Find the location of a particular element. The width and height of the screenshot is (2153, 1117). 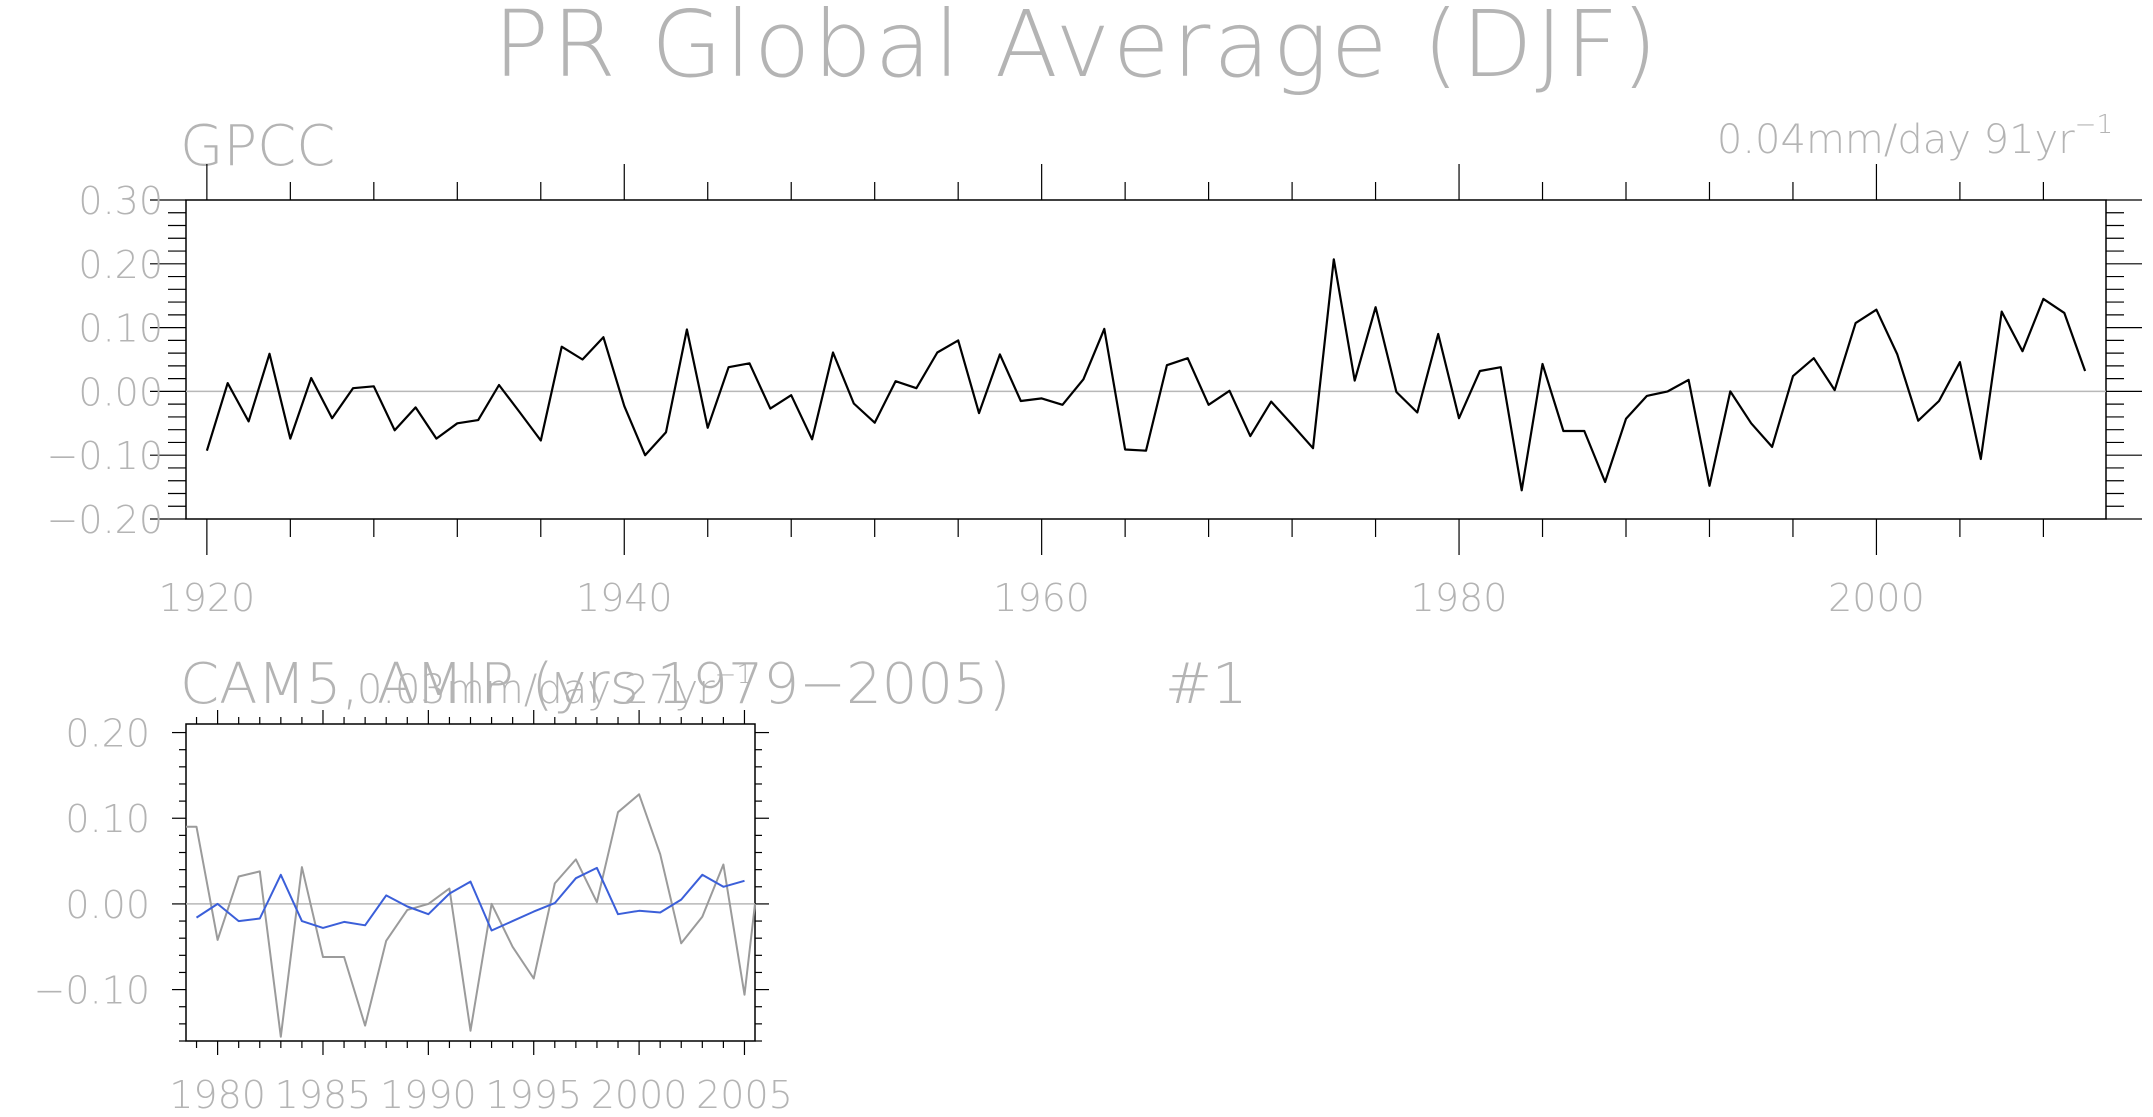

cam5-panel-label: CAM5, AMIP (yrs 1979−2005) is located at coordinates (595, 684).